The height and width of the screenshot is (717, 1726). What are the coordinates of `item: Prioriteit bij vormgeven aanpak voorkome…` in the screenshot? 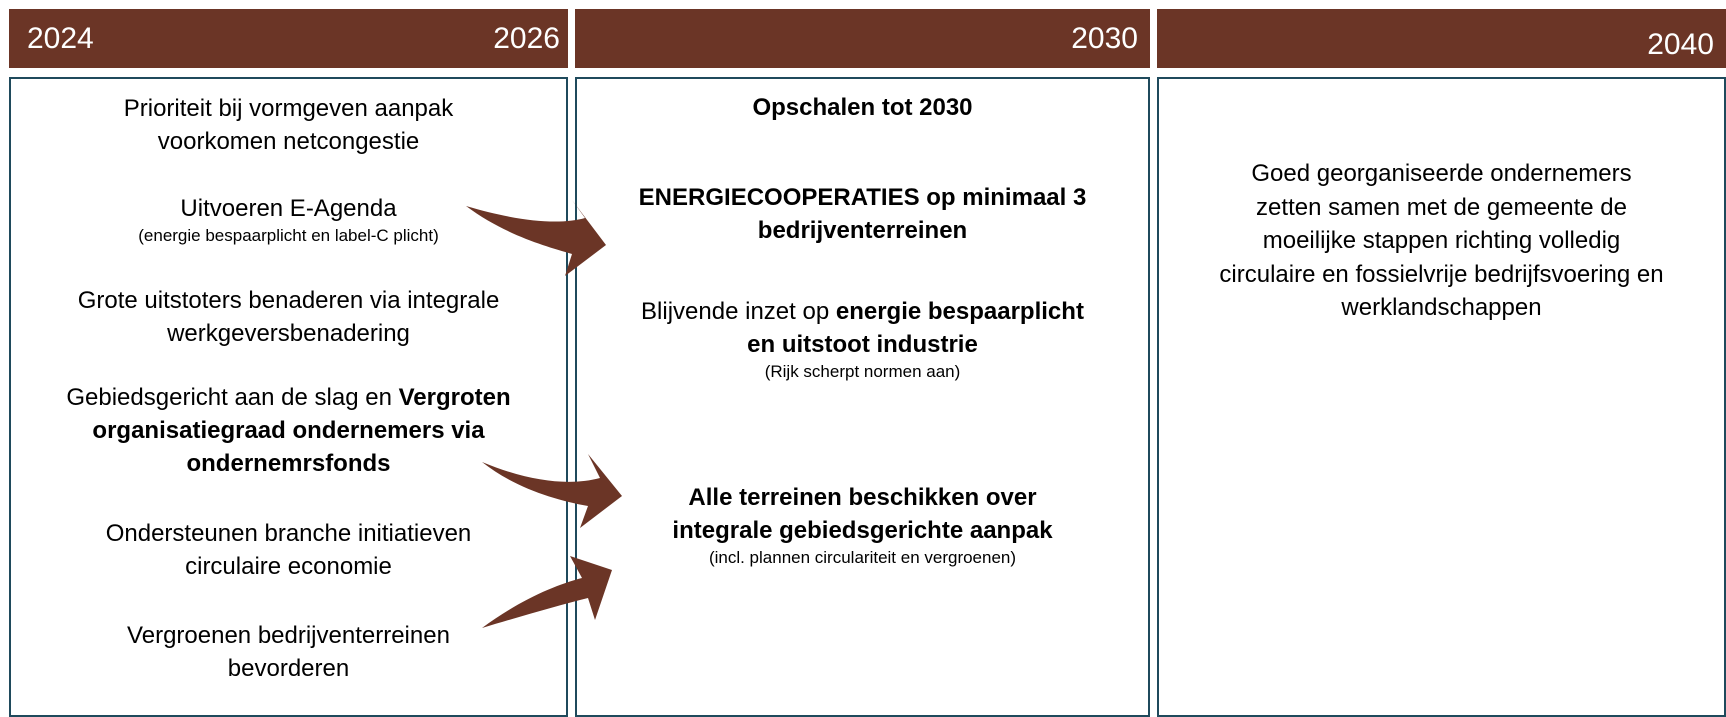 It's located at (288, 125).